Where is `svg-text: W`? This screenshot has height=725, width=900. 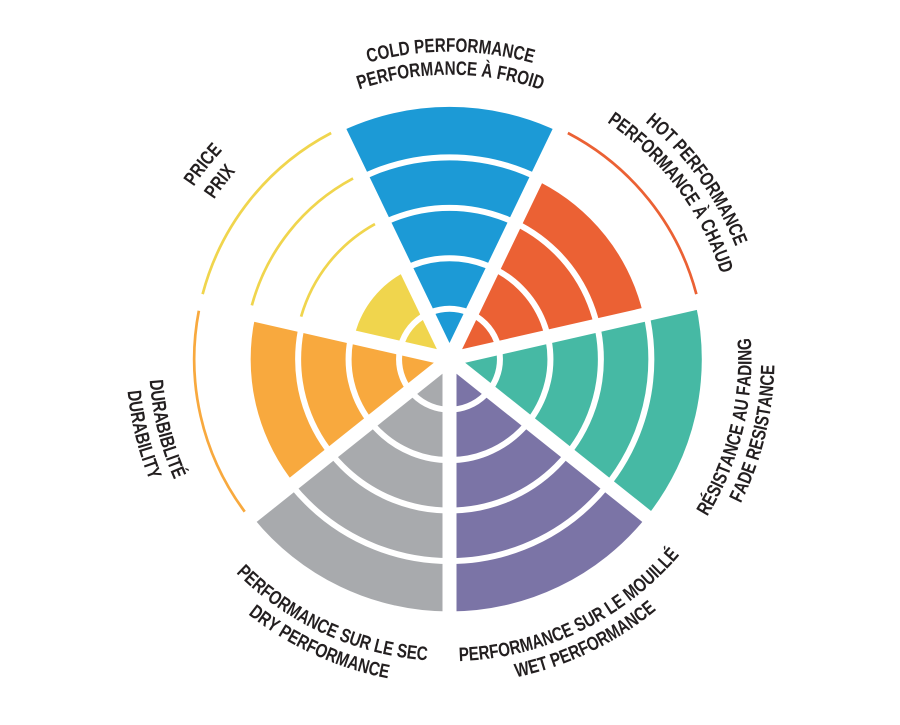 svg-text: W is located at coordinates (521, 669).